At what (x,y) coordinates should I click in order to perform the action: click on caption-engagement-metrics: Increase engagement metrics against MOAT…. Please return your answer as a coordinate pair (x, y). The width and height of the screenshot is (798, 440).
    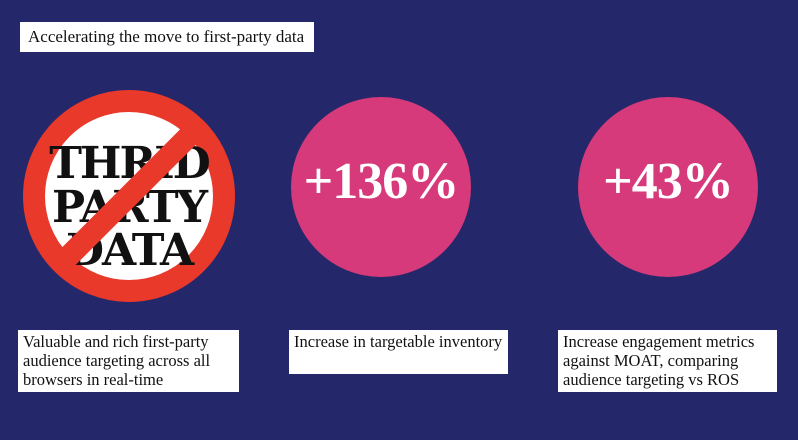
    Looking at the image, I should click on (667, 361).